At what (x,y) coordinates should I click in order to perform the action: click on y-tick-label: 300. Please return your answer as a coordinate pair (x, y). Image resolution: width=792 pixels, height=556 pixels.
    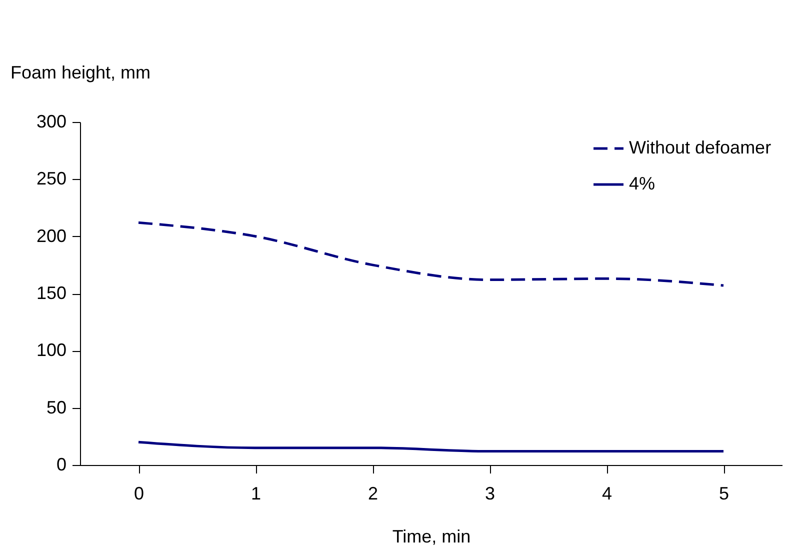
    Looking at the image, I should click on (51, 122).